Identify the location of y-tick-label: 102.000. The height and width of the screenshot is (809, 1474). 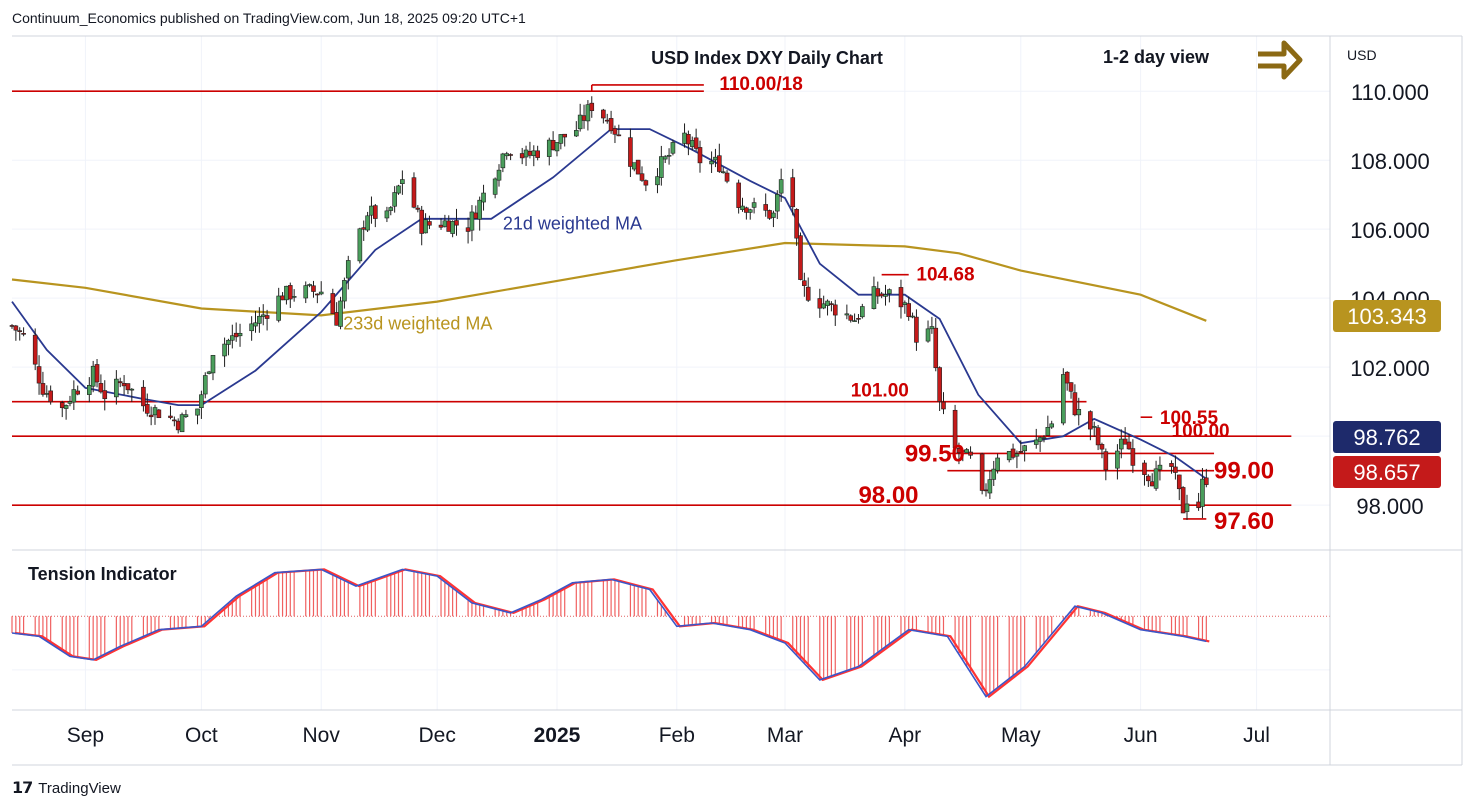
(1390, 368).